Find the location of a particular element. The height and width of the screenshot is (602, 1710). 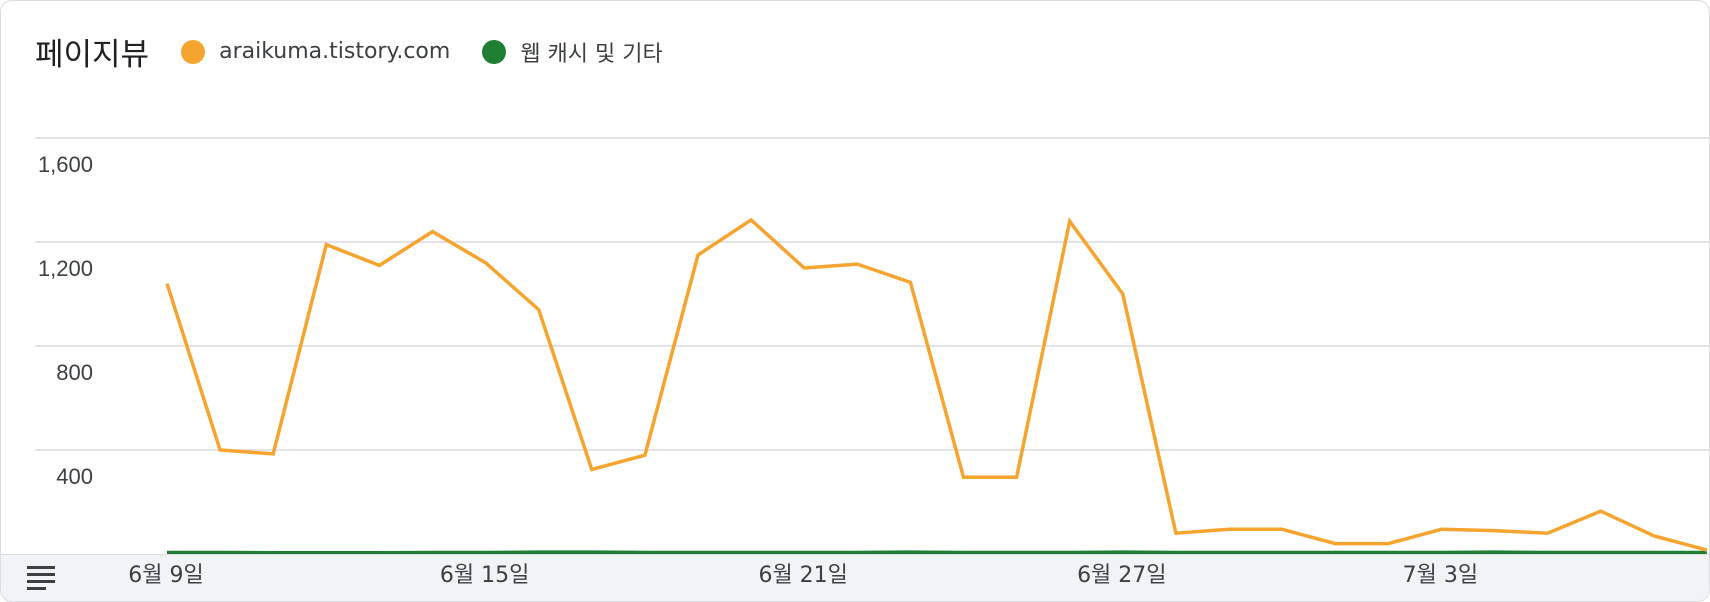

y-tick-label: 1,600 is located at coordinates (65, 164).